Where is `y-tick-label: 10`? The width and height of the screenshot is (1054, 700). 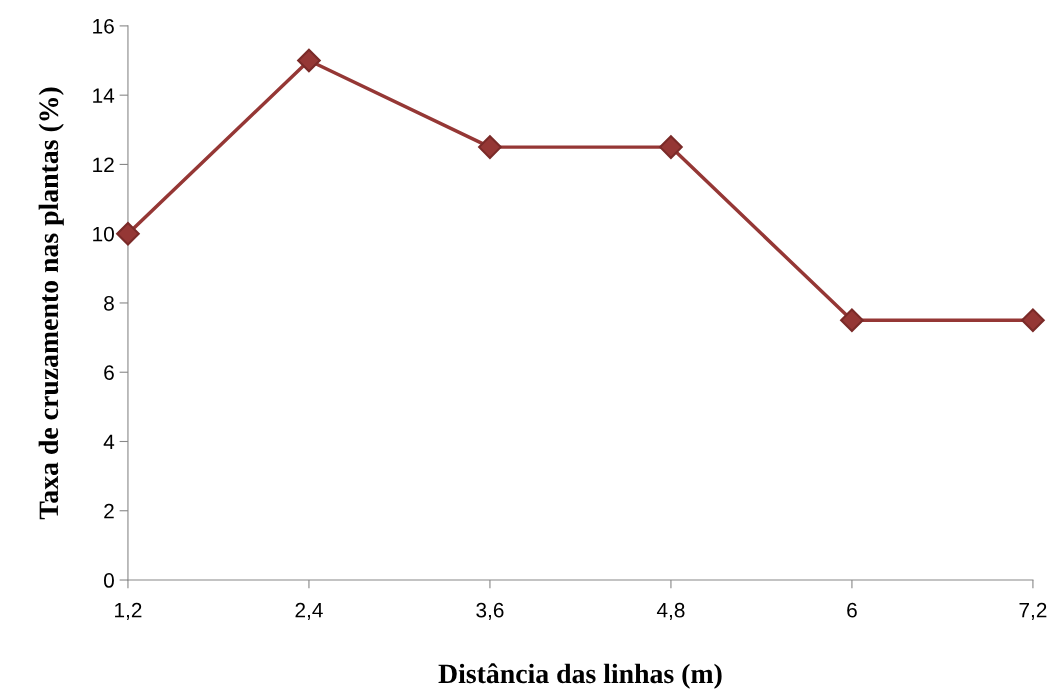 y-tick-label: 10 is located at coordinates (103, 234).